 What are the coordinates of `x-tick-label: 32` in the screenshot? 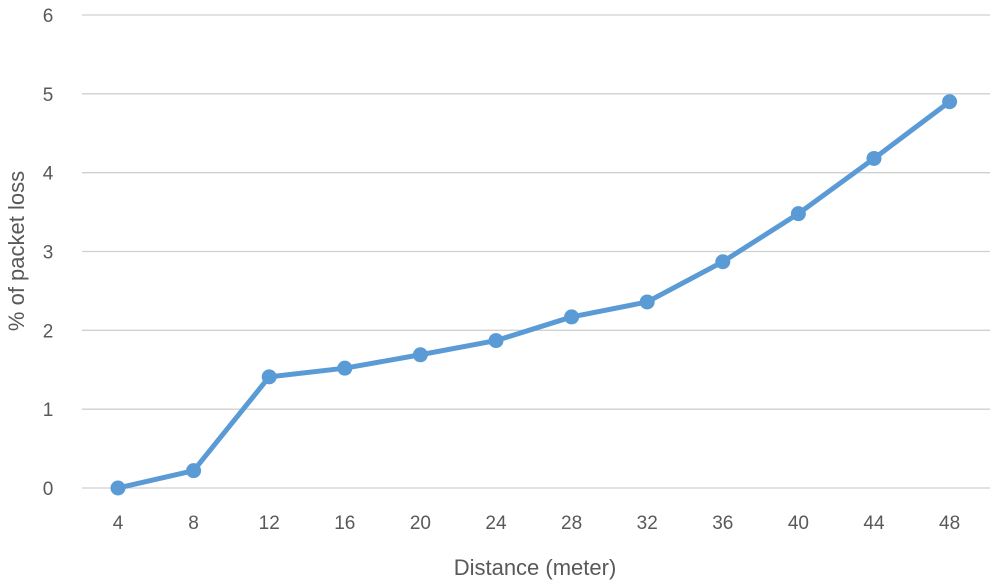 It's located at (647, 523).